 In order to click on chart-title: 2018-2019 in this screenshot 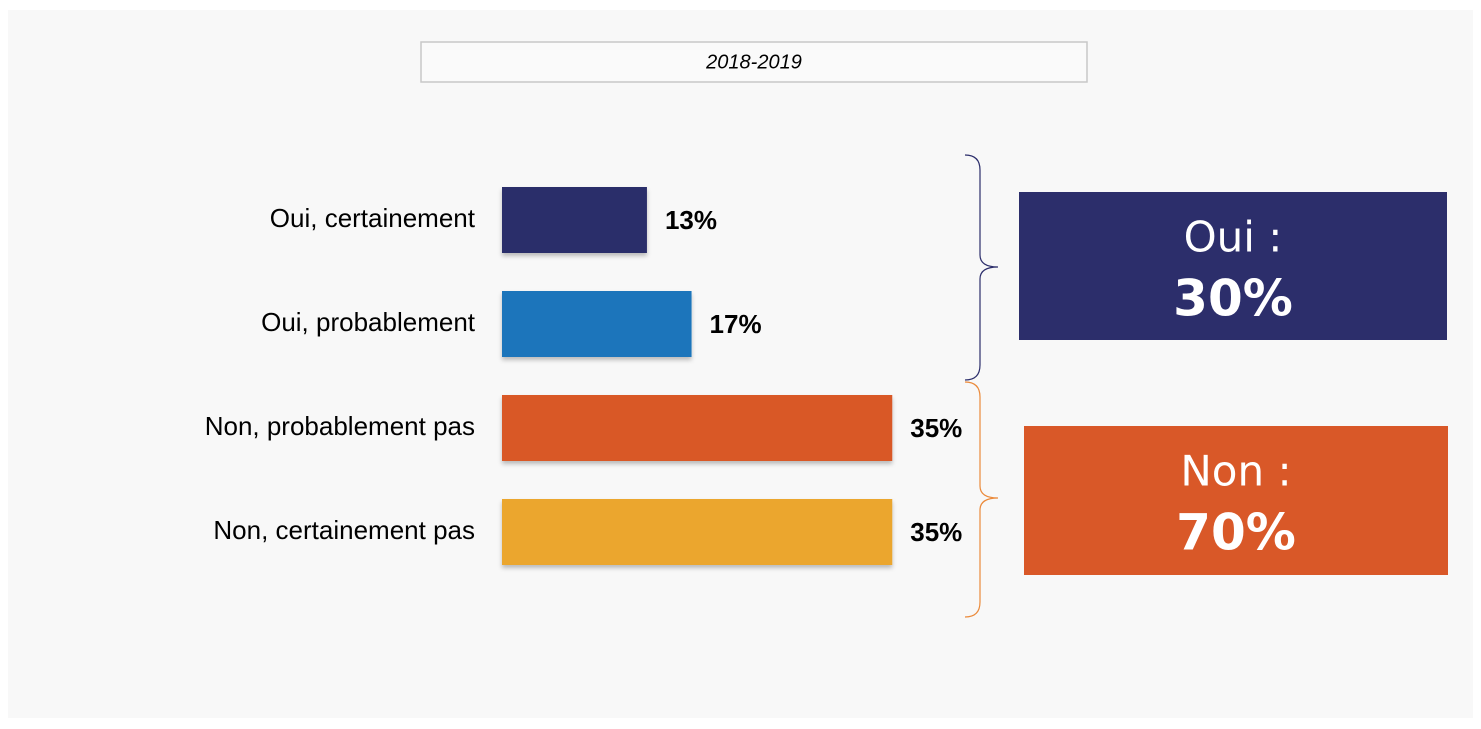, I will do `click(753, 62)`.